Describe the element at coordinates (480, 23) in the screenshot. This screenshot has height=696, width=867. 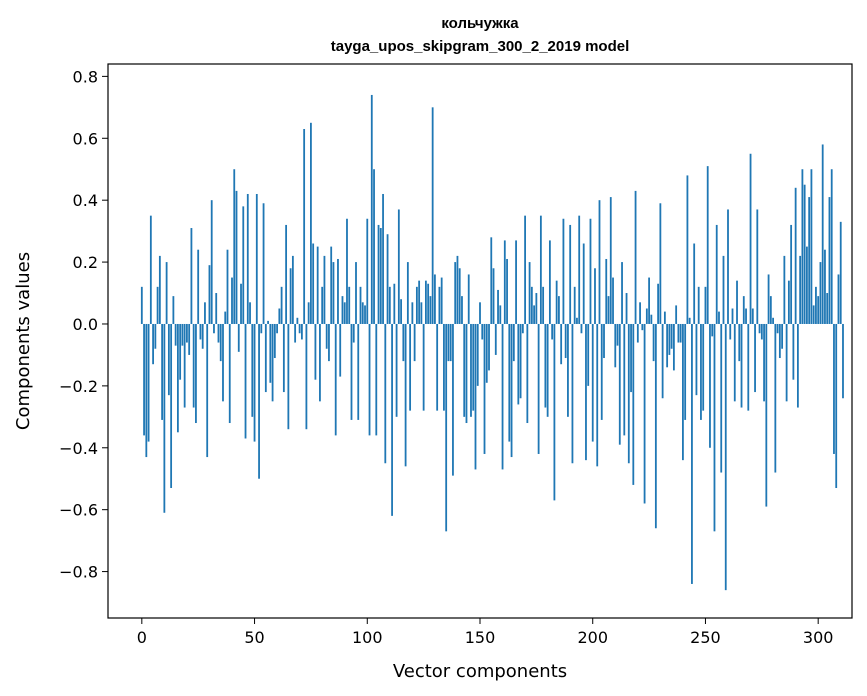
I see `chart-title: кольчужка` at that location.